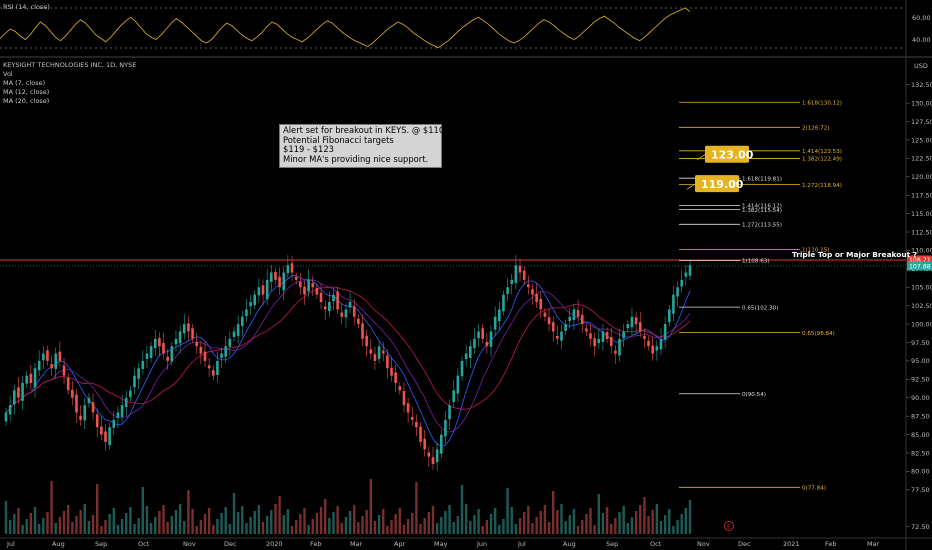  What do you see at coordinates (26, 92) in the screenshot?
I see `legend-ma-12: MA (12, close)` at bounding box center [26, 92].